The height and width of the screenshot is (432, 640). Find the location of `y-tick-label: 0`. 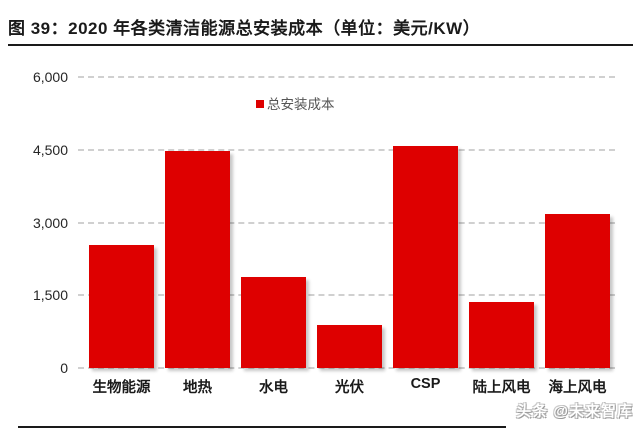

y-tick-label: 0 is located at coordinates (64, 368).